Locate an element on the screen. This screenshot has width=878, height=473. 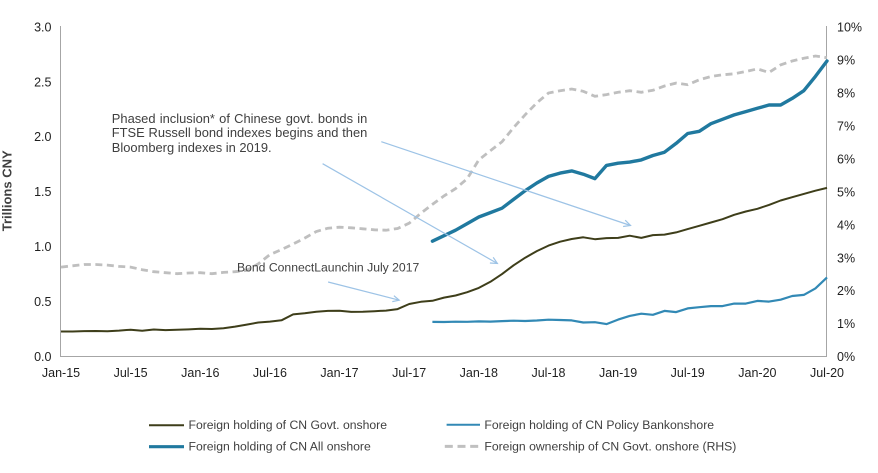
svg-text: Jul-20 is located at coordinates (827, 373).